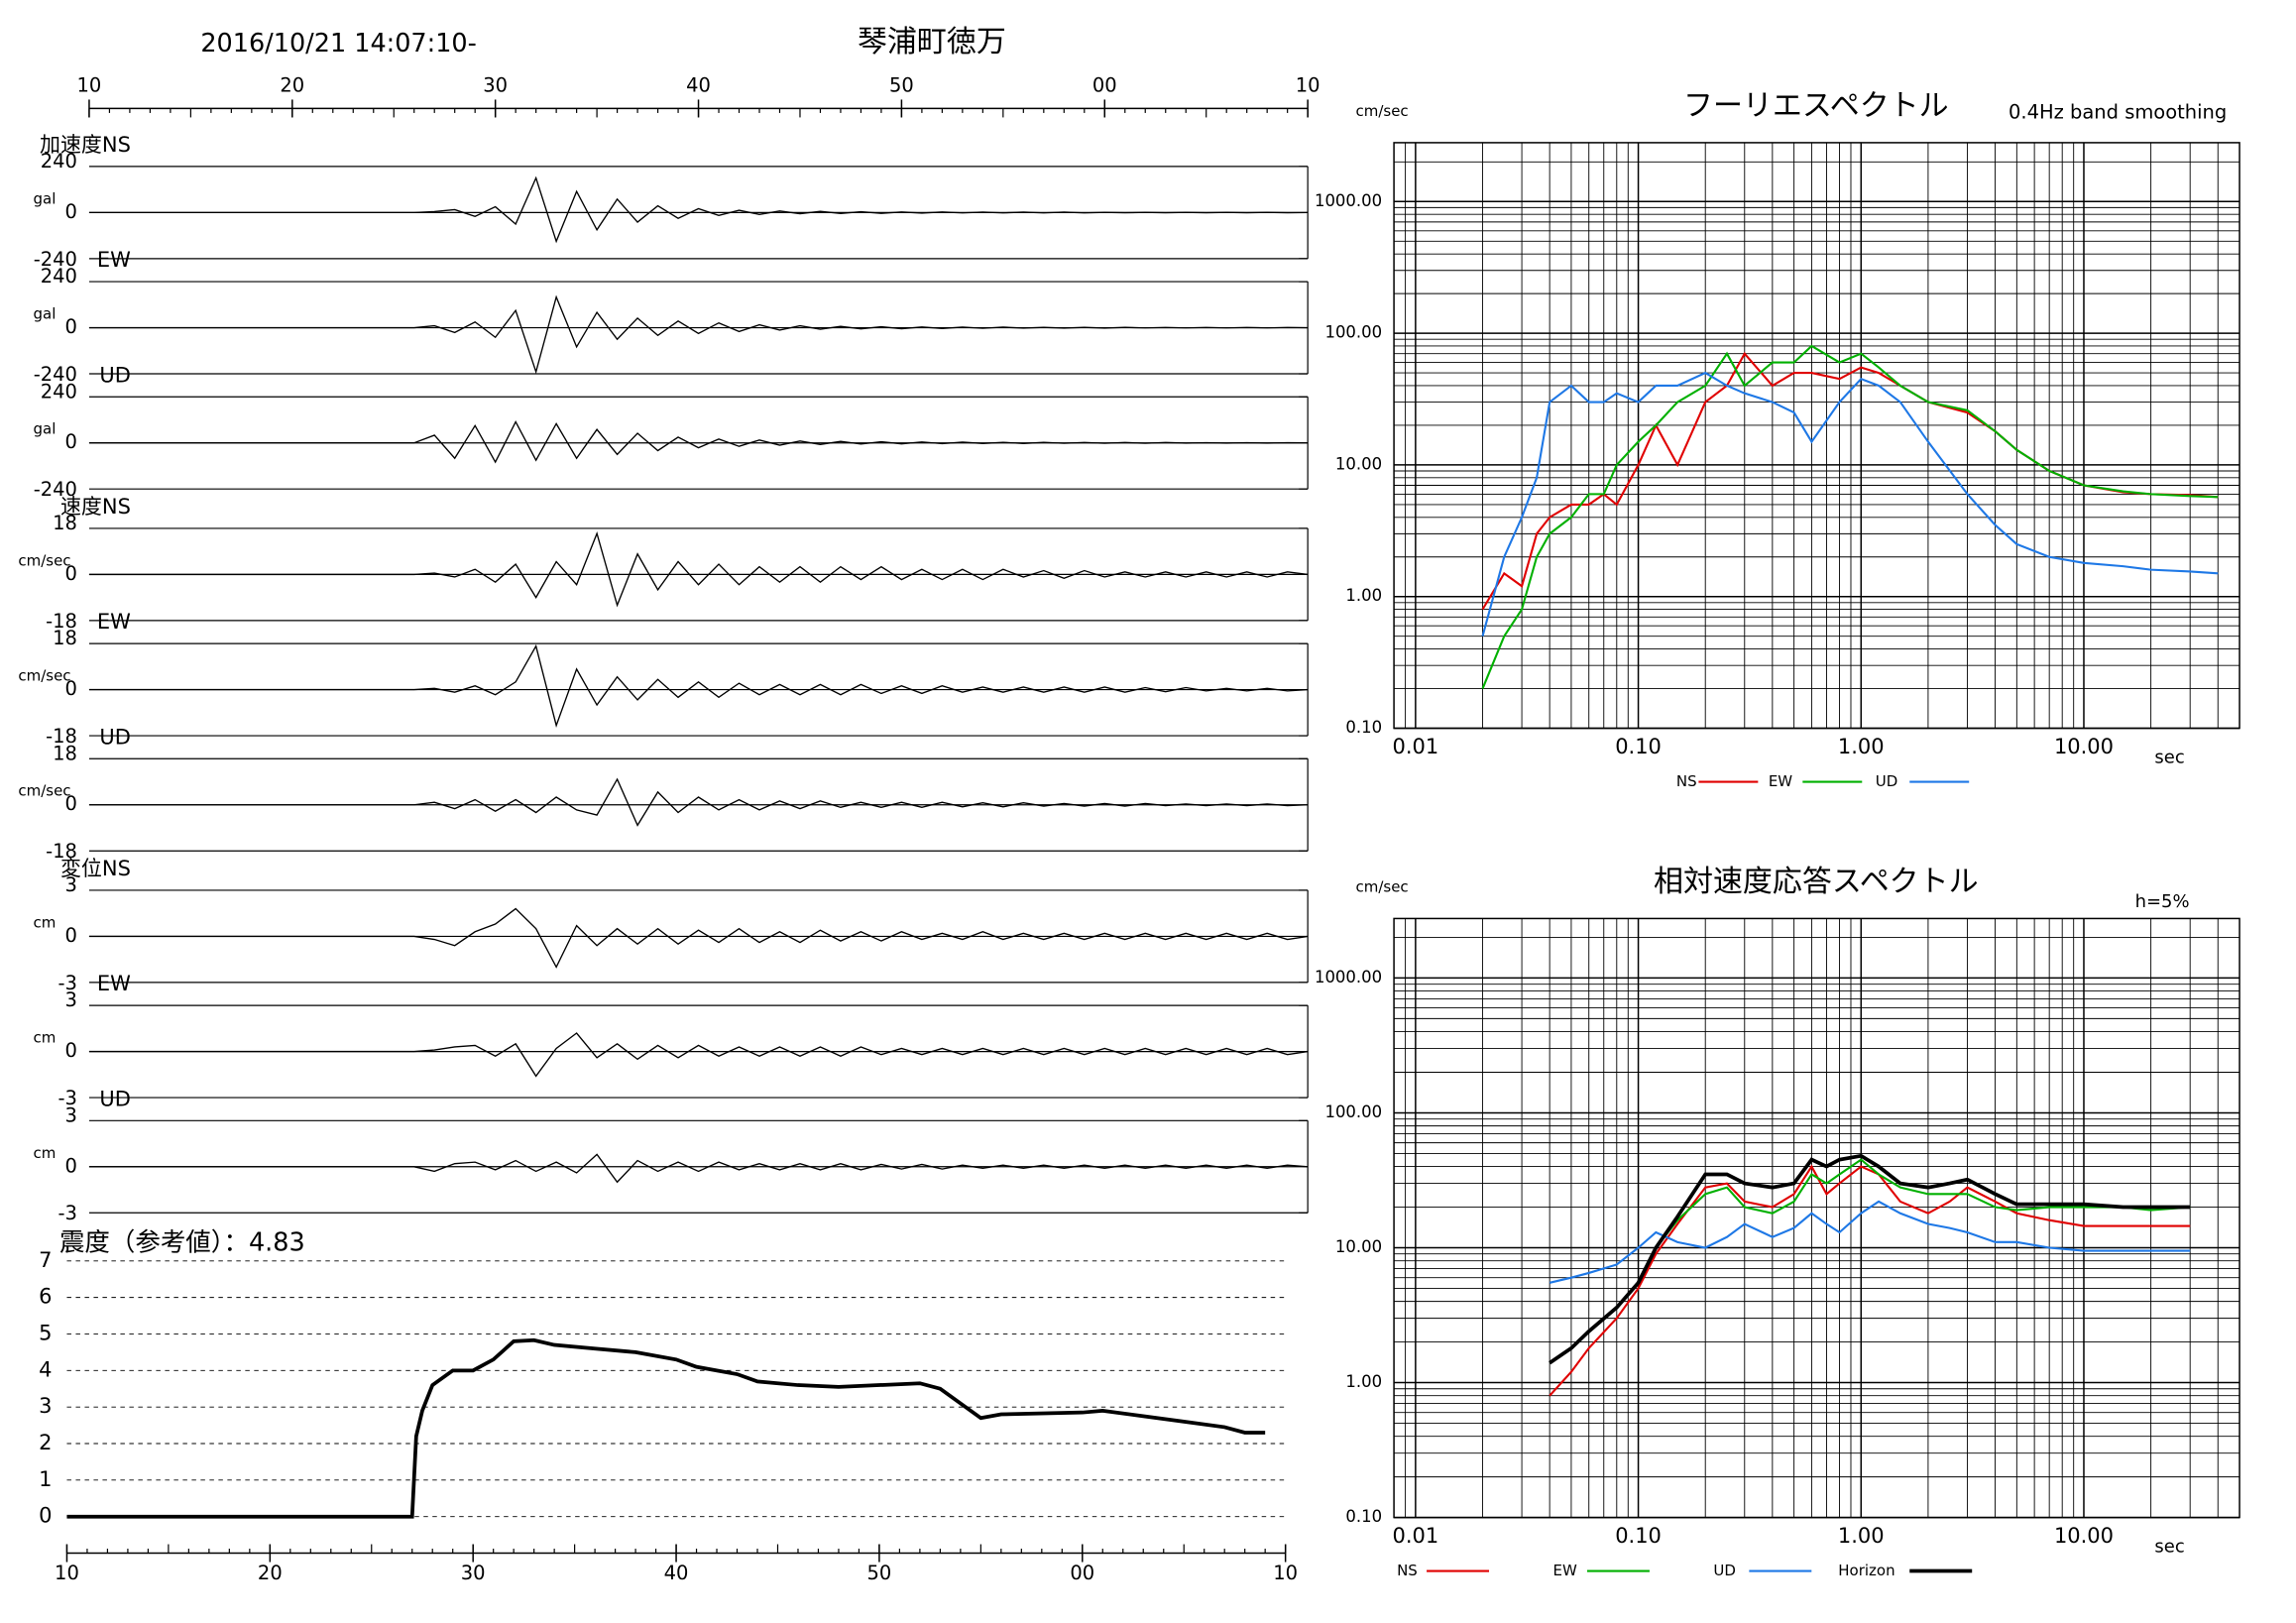 The height and width of the screenshot is (1623, 2296). What do you see at coordinates (2118, 111) in the screenshot?
I see `chart-subtitle: 0.4Hz band smoothing` at bounding box center [2118, 111].